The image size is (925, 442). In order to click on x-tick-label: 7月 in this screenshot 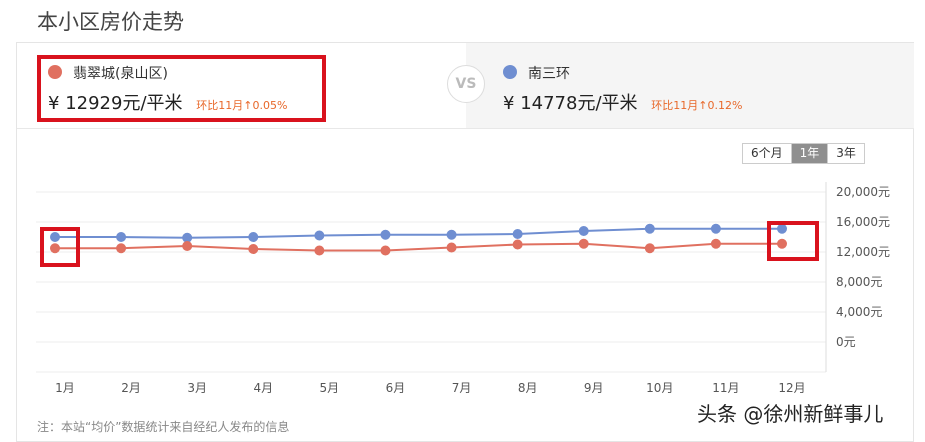, I will do `click(462, 388)`.